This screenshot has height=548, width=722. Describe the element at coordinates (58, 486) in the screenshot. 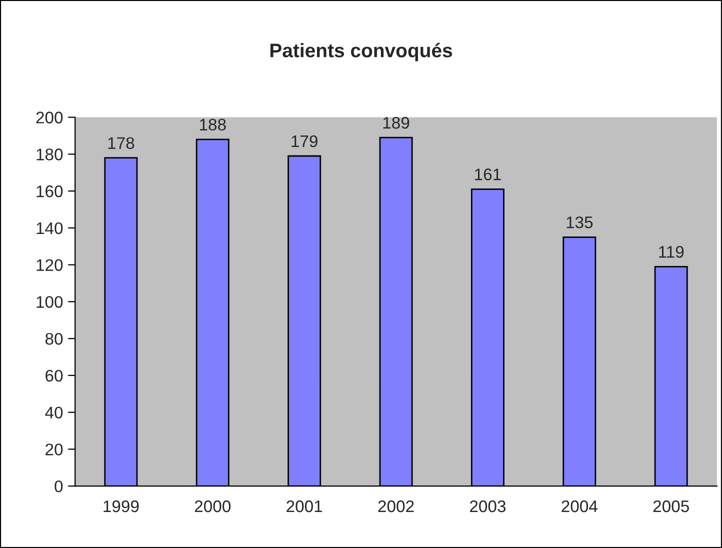

I see `y-tick-label: 0` at that location.